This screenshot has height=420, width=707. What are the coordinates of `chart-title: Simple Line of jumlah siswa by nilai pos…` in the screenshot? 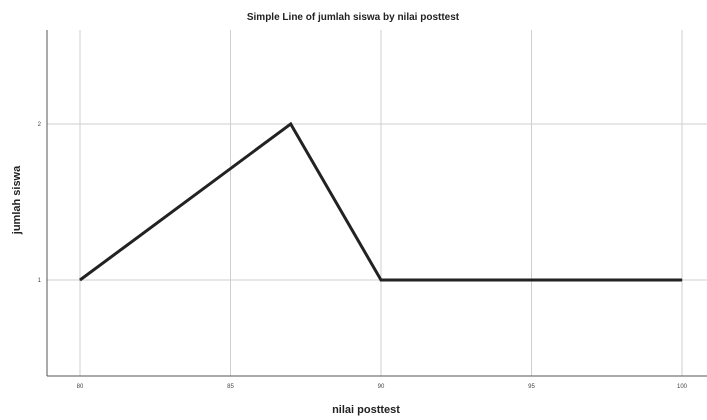 It's located at (353, 17).